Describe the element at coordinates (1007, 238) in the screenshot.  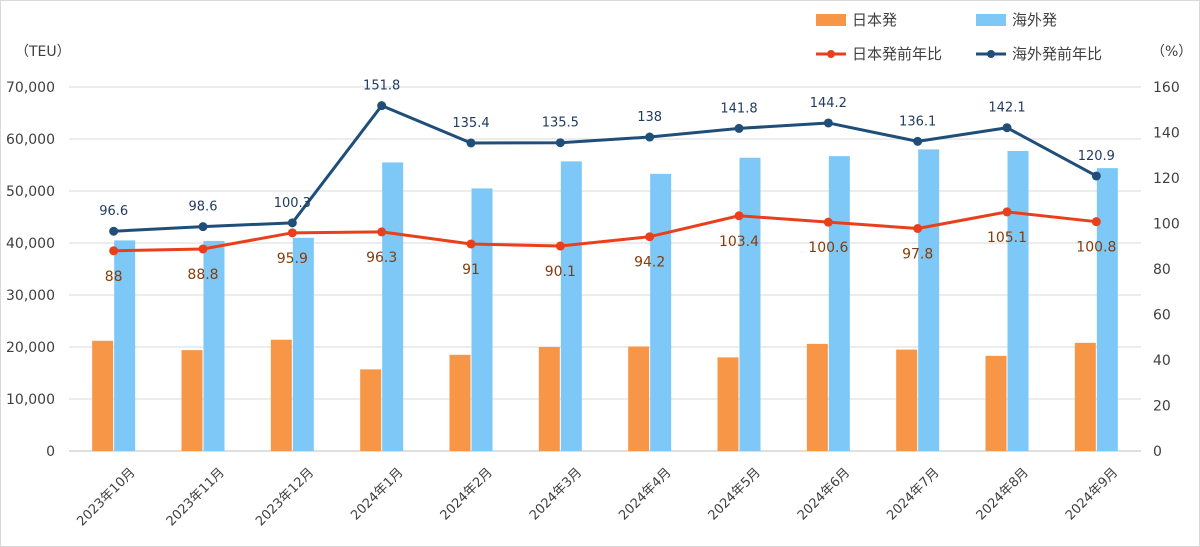
I see `data-label: 105.1` at that location.